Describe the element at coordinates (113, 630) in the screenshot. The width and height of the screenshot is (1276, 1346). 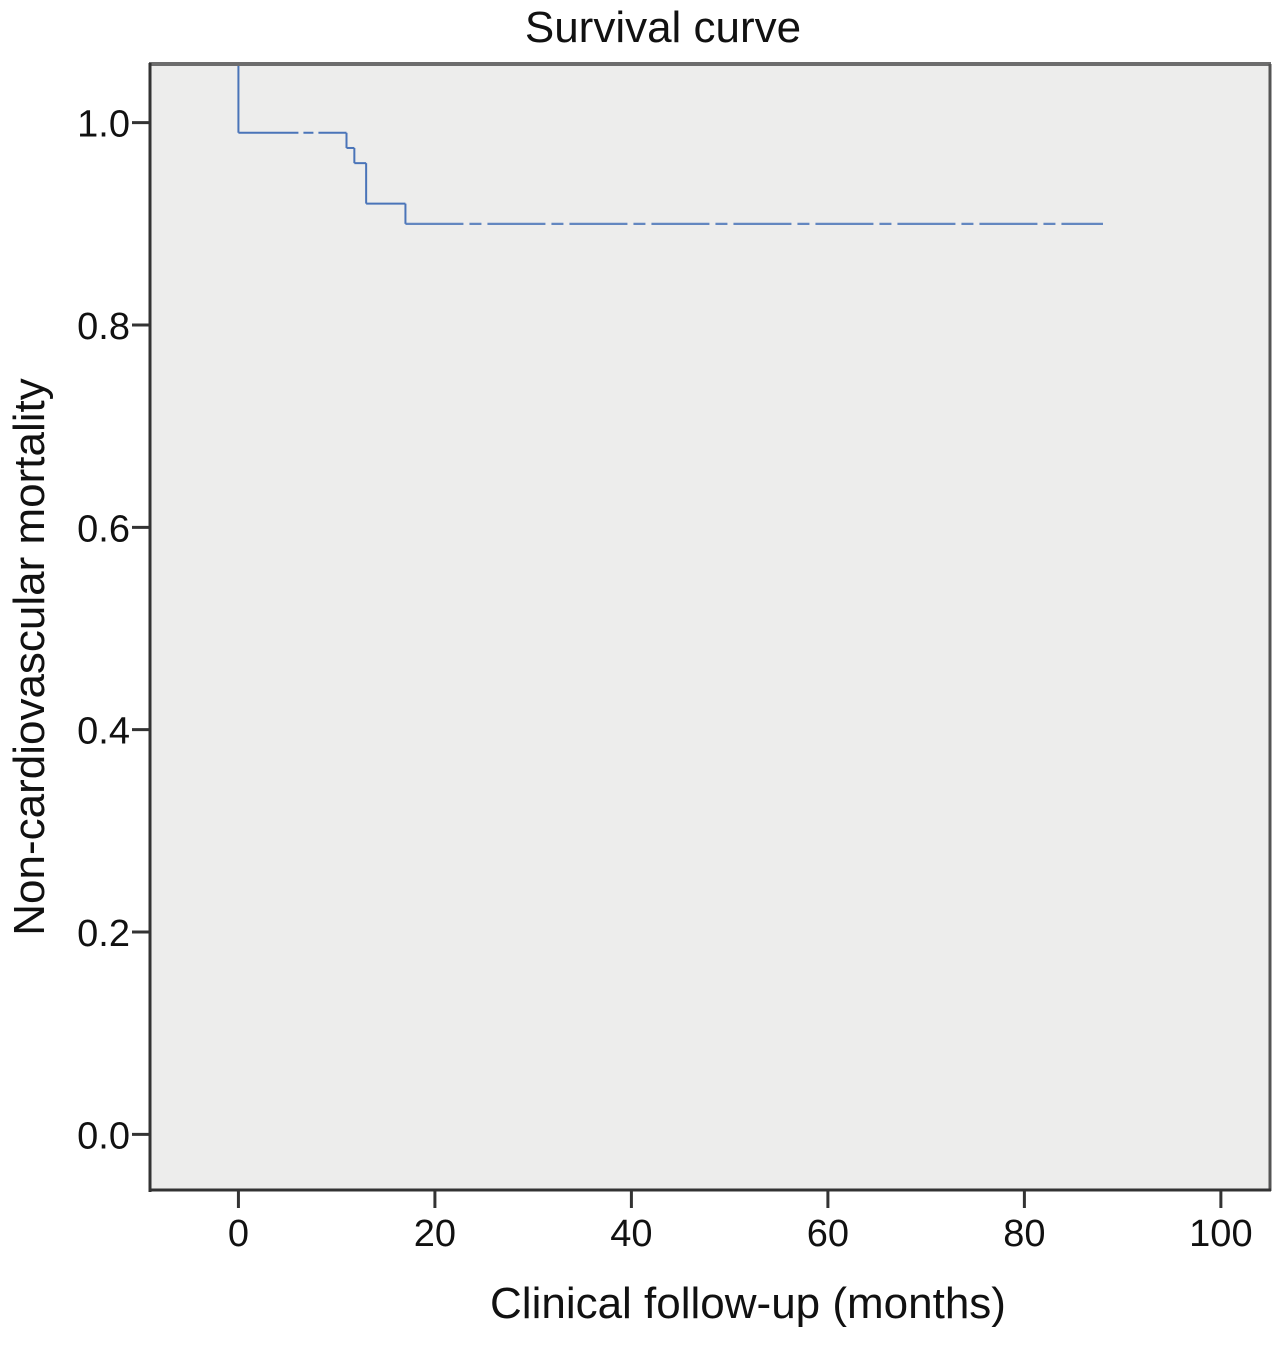
I see `y-axis-ticks: 0.0 0.2 0.4 0.6 0.8 1.0` at that location.